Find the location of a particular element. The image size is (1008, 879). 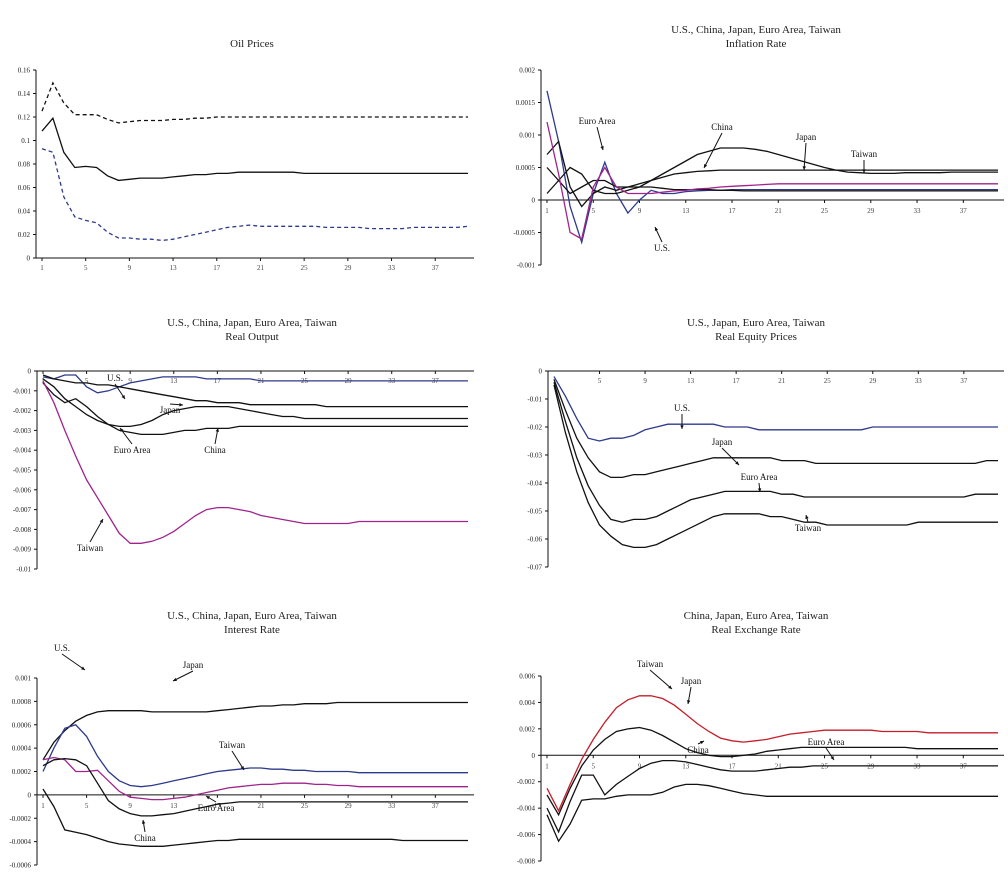

y-tick-label: -0.05 is located at coordinates (534, 512).